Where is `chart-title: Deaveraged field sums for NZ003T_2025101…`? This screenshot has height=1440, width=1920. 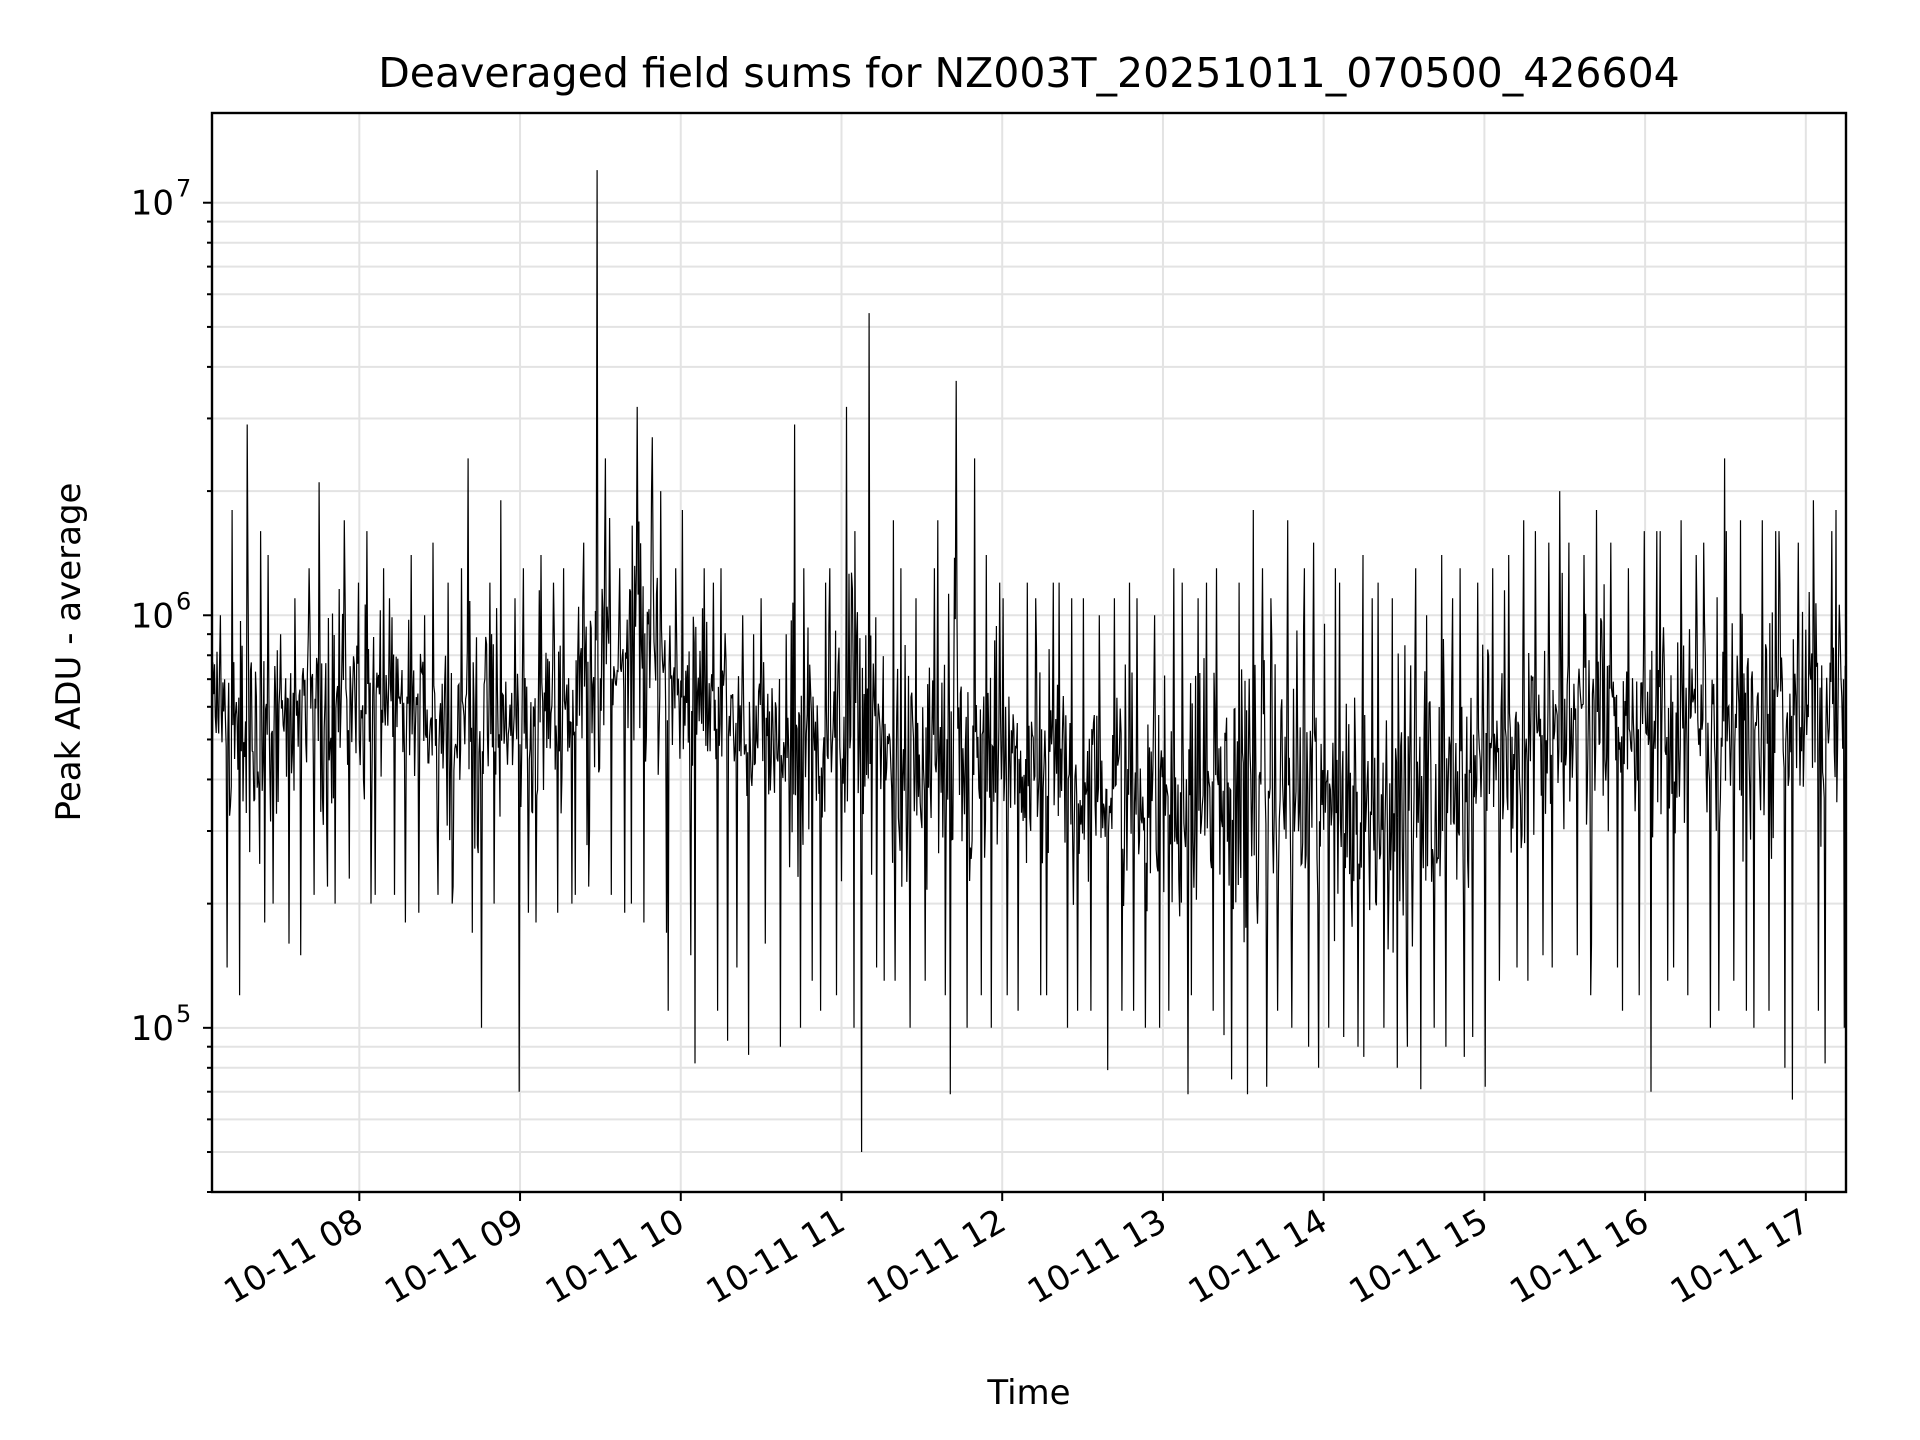
chart-title: Deaveraged field sums for NZ003T_2025101… is located at coordinates (1029, 73).